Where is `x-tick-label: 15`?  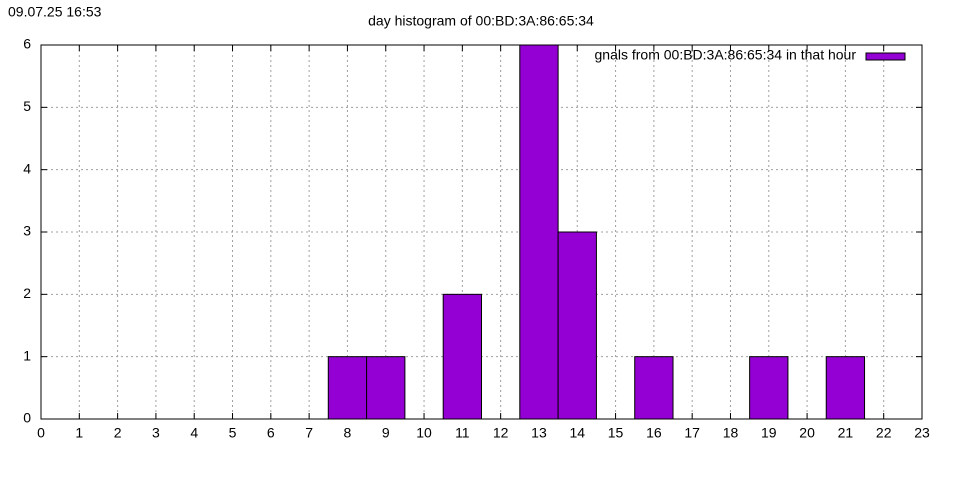 x-tick-label: 15 is located at coordinates (616, 433).